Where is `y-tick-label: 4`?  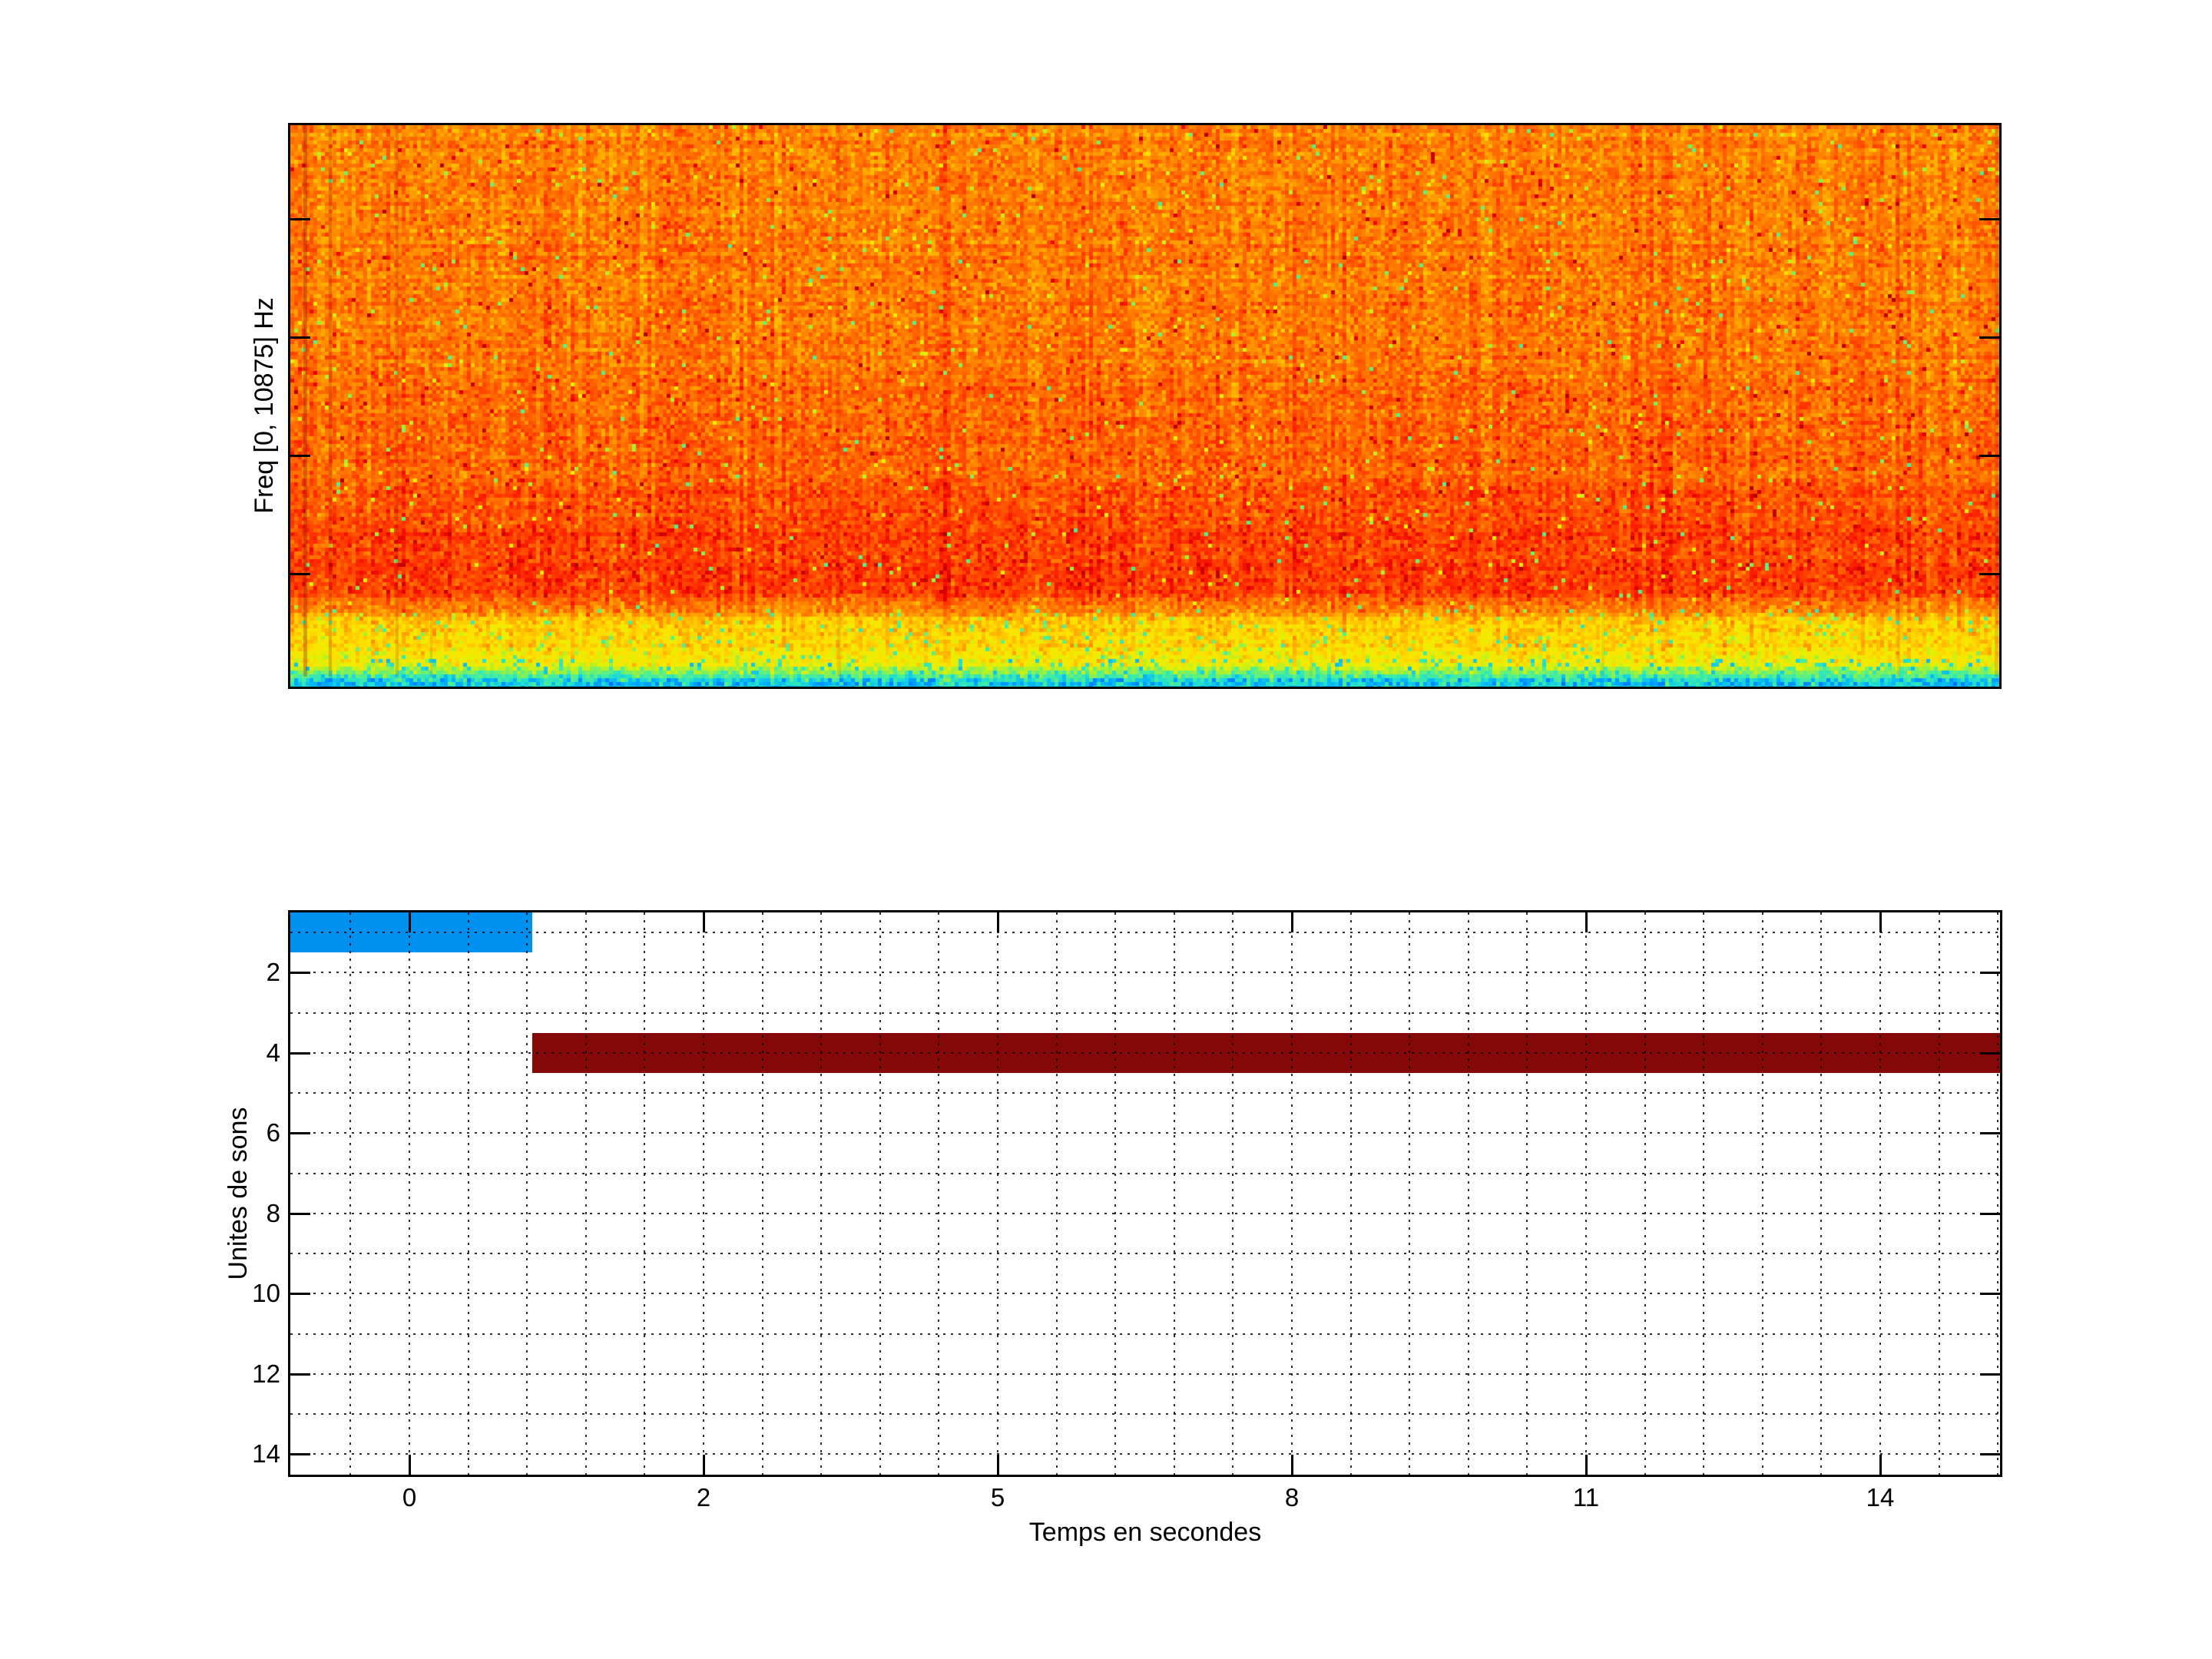 y-tick-label: 4 is located at coordinates (273, 1052).